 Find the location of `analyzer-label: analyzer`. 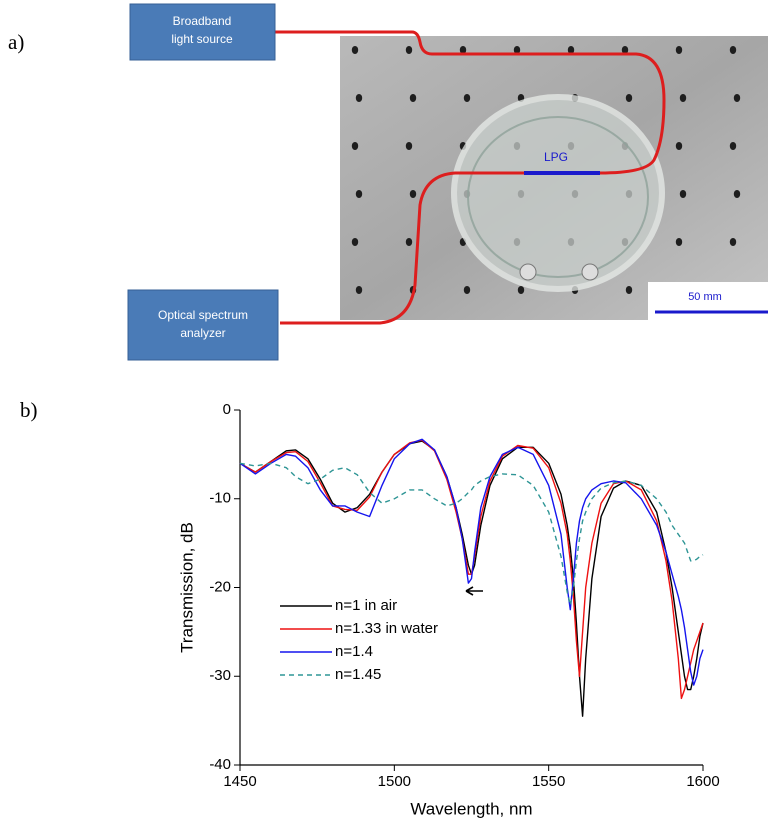

analyzer-label: analyzer is located at coordinates (202, 333).